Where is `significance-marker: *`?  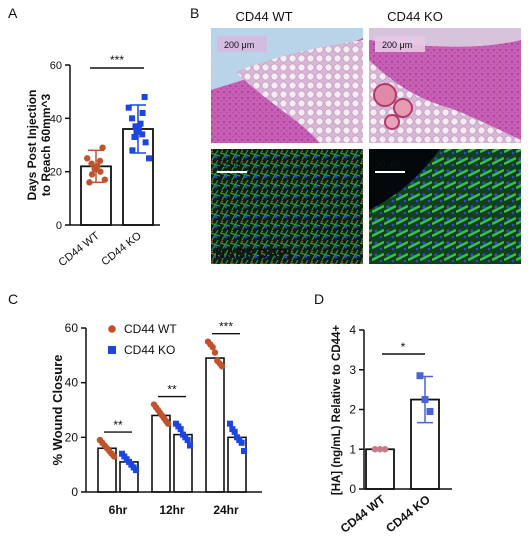 significance-marker: * is located at coordinates (403, 347).